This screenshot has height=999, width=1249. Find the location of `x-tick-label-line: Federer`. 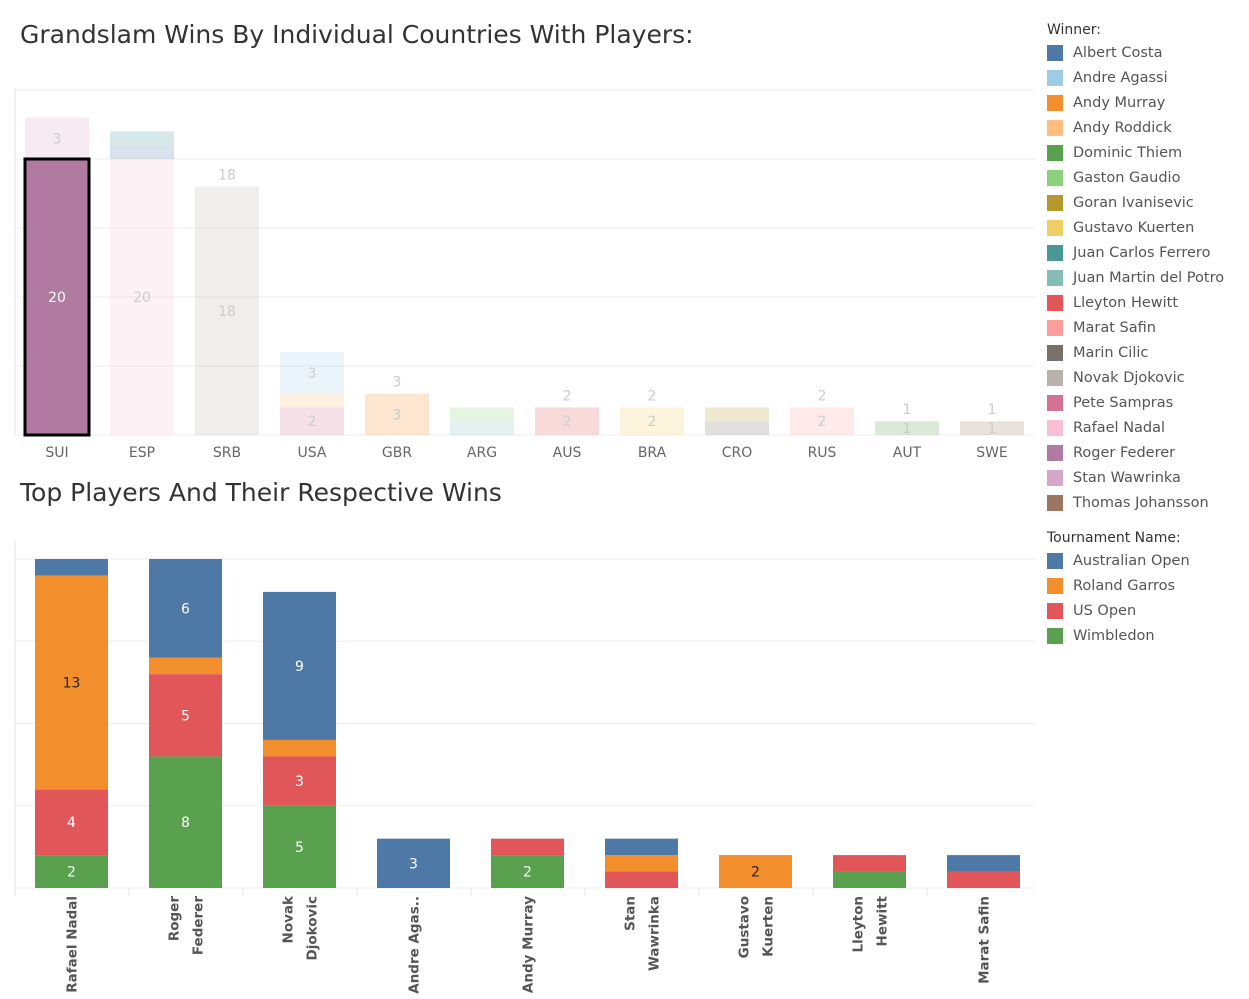

x-tick-label-line: Federer is located at coordinates (199, 925).